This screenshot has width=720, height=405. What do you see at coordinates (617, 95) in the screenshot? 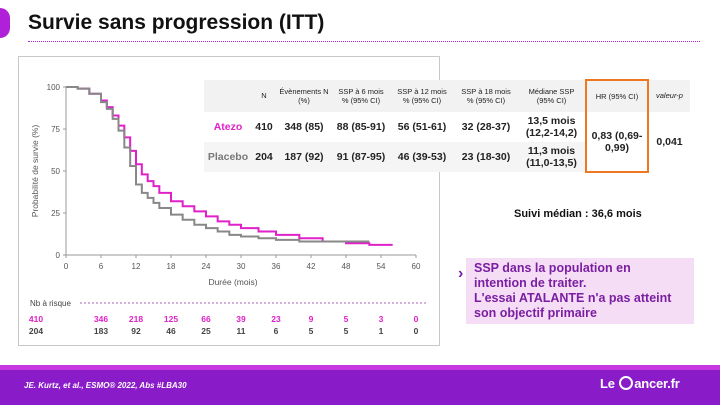
I see `table-header-hr: HR (95% CI)` at bounding box center [617, 95].